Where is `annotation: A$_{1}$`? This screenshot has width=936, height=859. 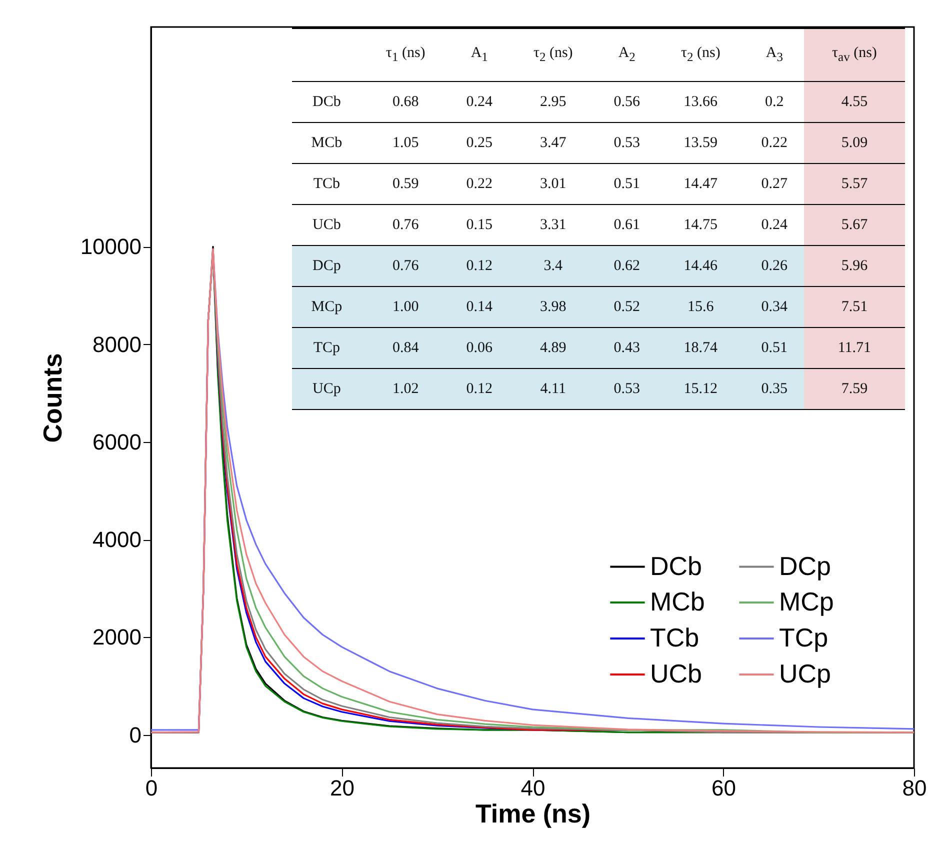
annotation: A$_{1}$ is located at coordinates (479, 55).